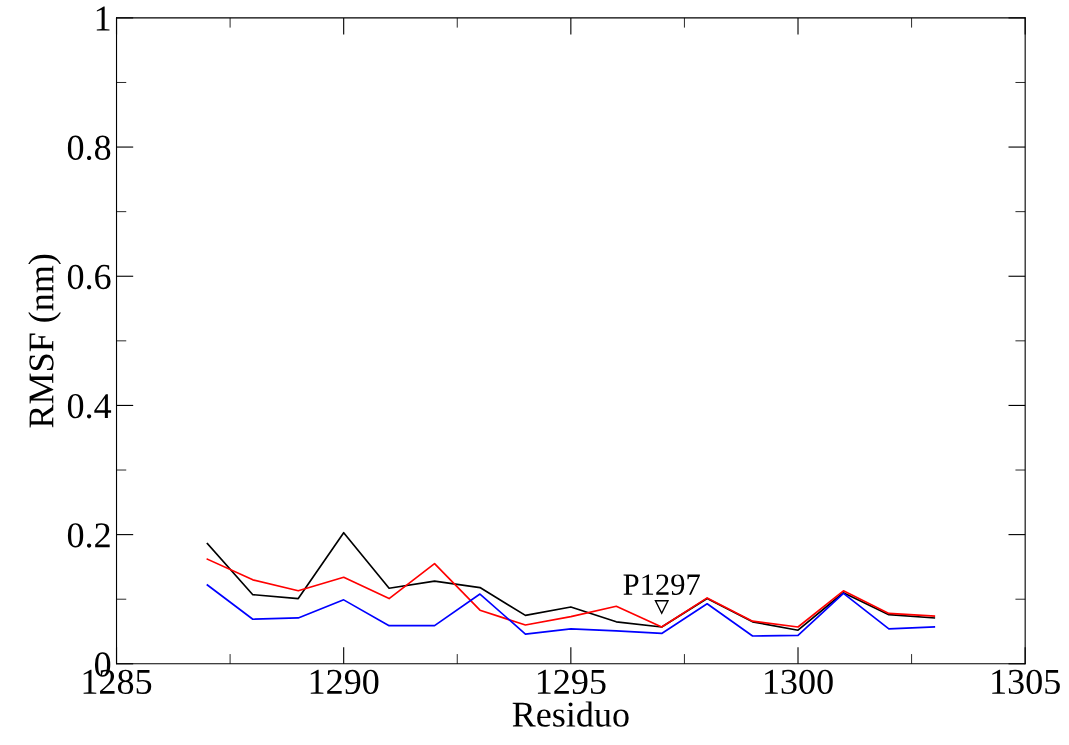  Describe the element at coordinates (344, 682) in the screenshot. I see `x-tick-label: 1290` at that location.